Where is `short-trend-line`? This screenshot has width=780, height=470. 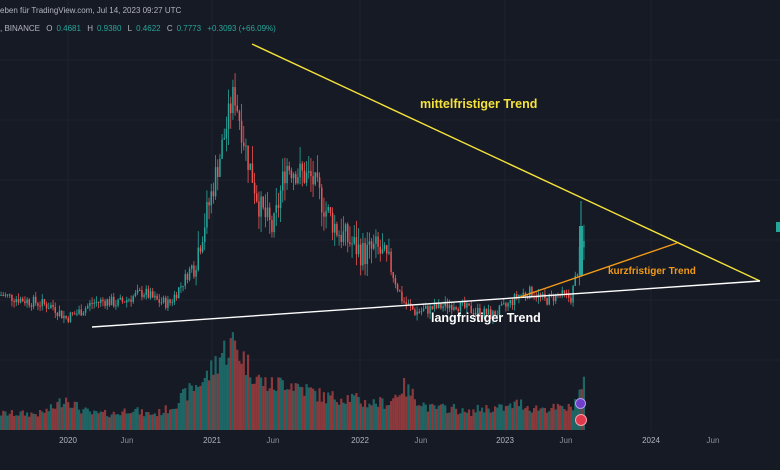 short-trend-line is located at coordinates (598, 270).